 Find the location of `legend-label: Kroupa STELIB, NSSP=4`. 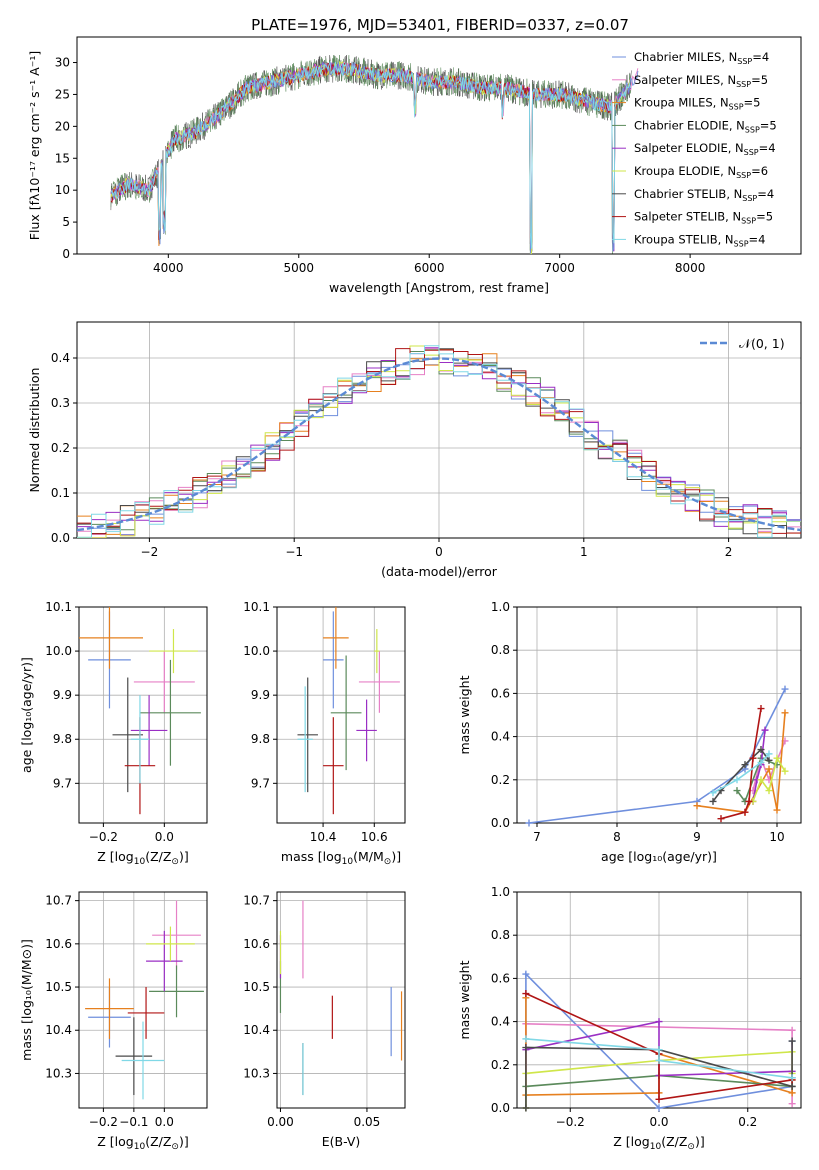

legend-label: Kroupa STELIB, NSSP=4 is located at coordinates (699, 240).